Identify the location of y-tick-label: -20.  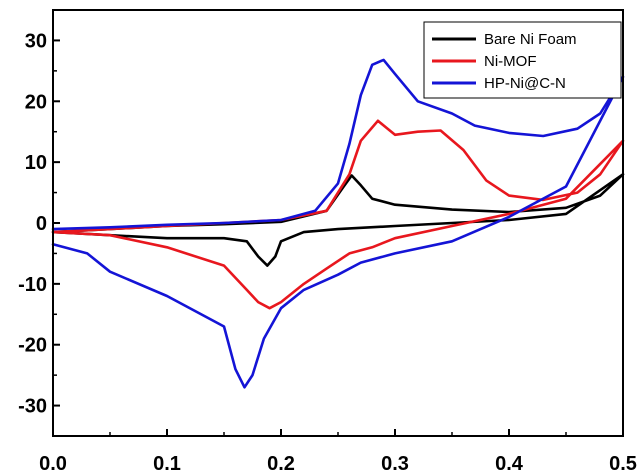
(32, 346).